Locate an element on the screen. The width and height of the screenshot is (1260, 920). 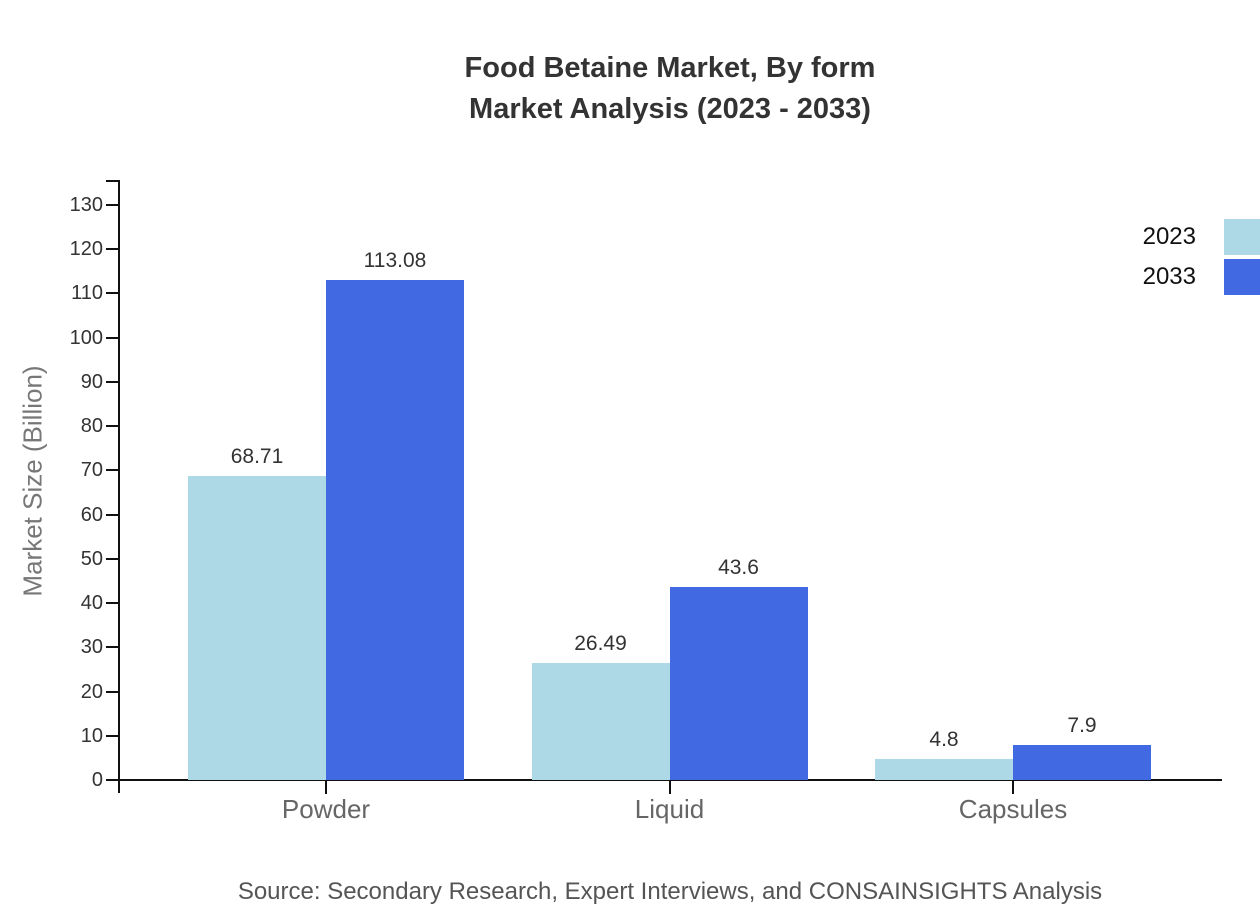
bar-2023-liquid is located at coordinates (600, 721).